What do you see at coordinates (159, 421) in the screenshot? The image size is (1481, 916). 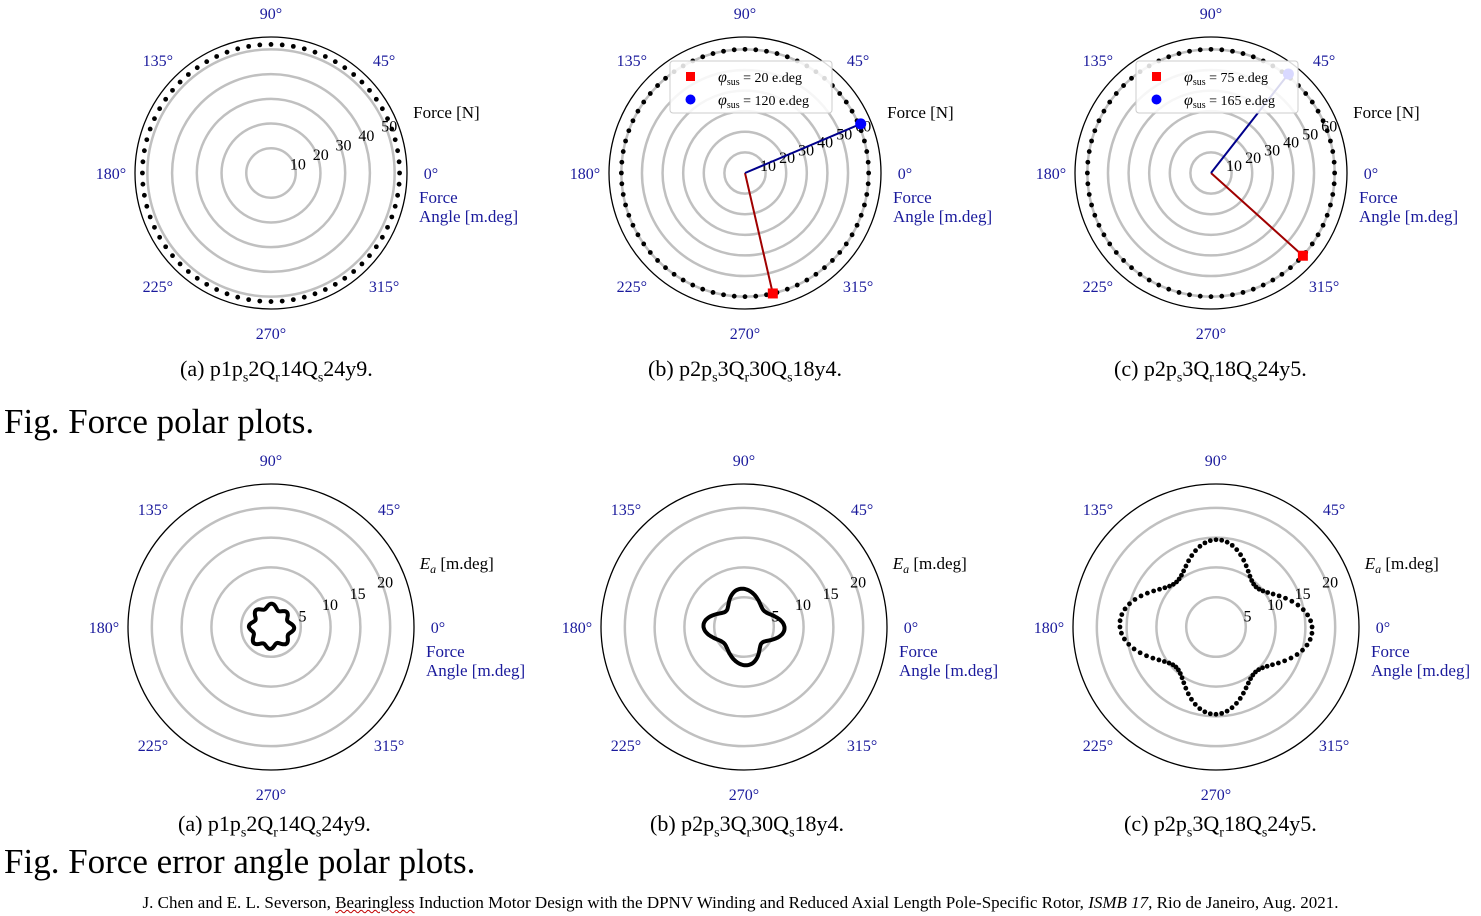 I see `figure-title-force: Fig. Force polar plots.` at bounding box center [159, 421].